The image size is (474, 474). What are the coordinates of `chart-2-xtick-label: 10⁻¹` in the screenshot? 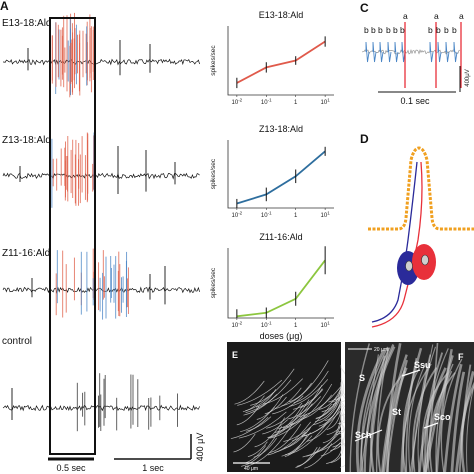 It's located at (266, 215).